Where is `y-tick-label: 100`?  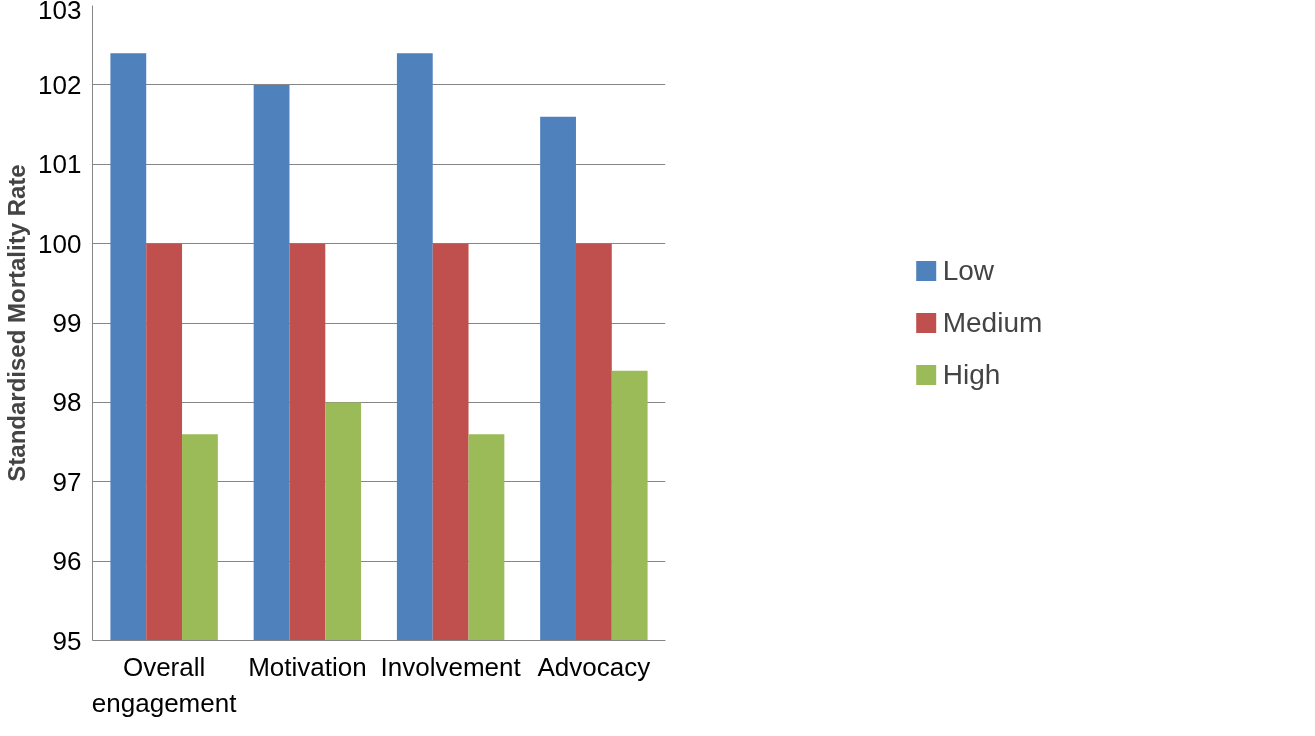
y-tick-label: 100 is located at coordinates (60, 243).